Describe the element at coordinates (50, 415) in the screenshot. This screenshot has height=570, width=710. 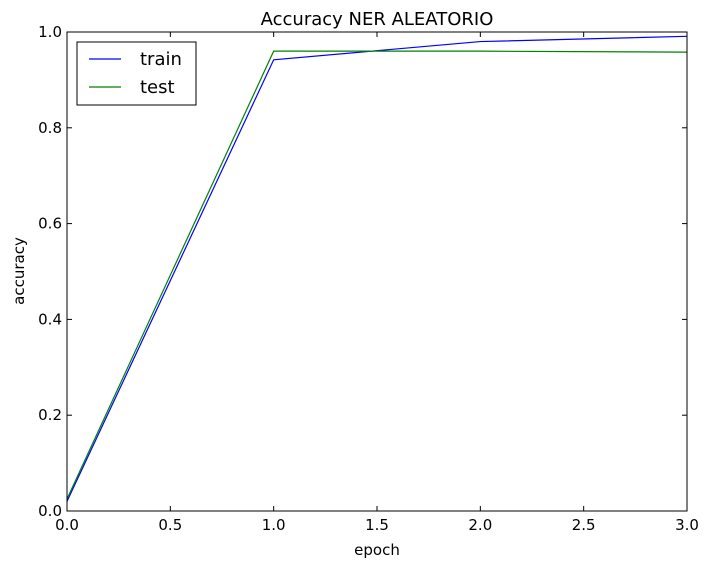
I see `y-tick-label: 0.2` at that location.